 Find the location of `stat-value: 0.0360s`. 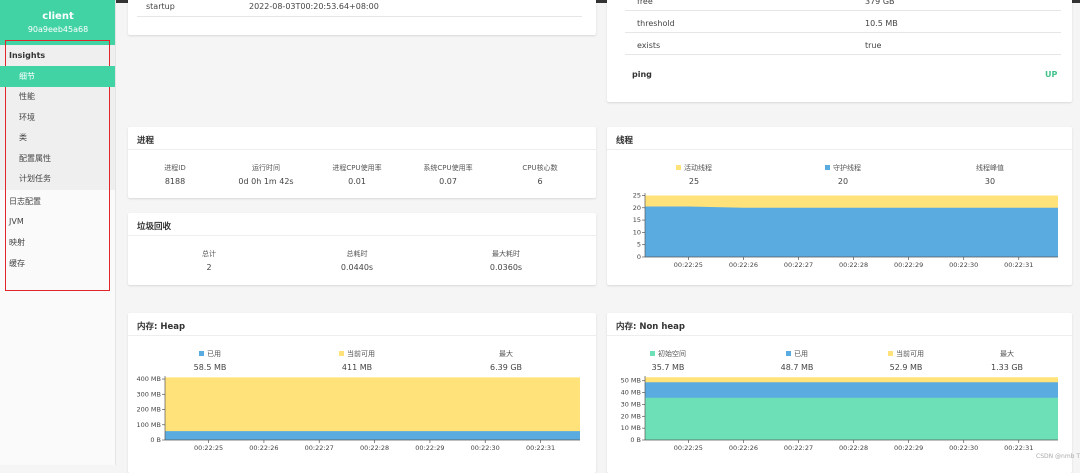

stat-value: 0.0360s is located at coordinates (506, 267).